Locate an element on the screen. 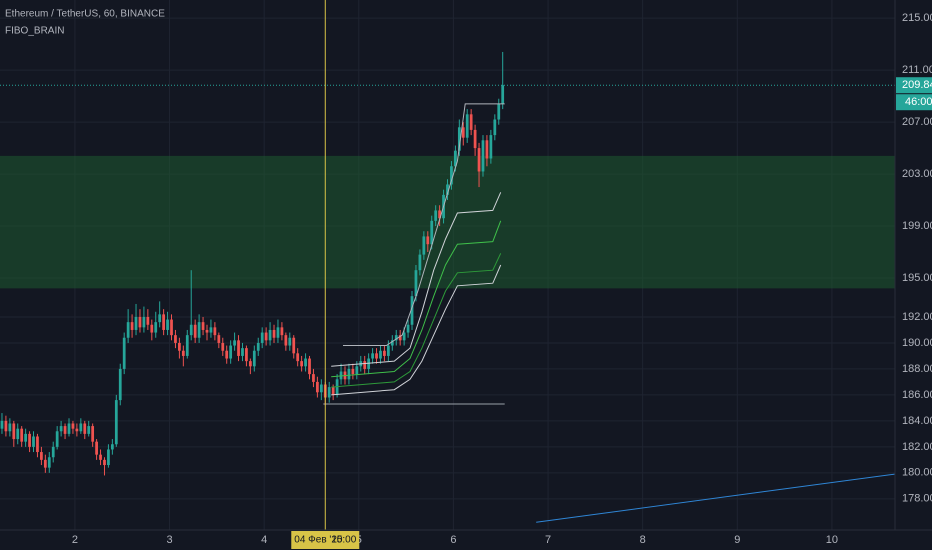 This screenshot has height=550, width=932. y-tick-label: 203.00 is located at coordinates (917, 174).